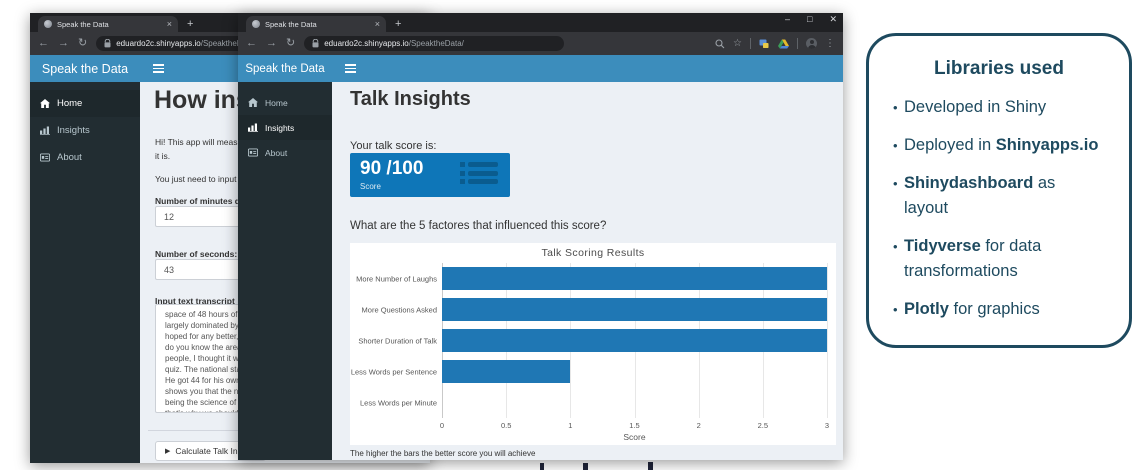  I want to click on profile-avatar, so click(811, 43).